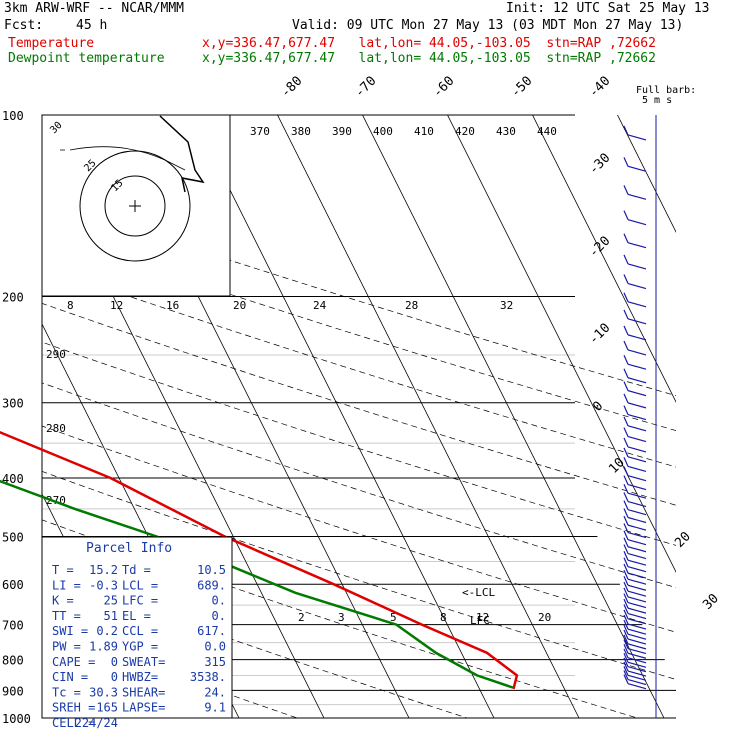  Describe the element at coordinates (16, 719) in the screenshot. I see `pressure-tick-label: 1000` at that location.